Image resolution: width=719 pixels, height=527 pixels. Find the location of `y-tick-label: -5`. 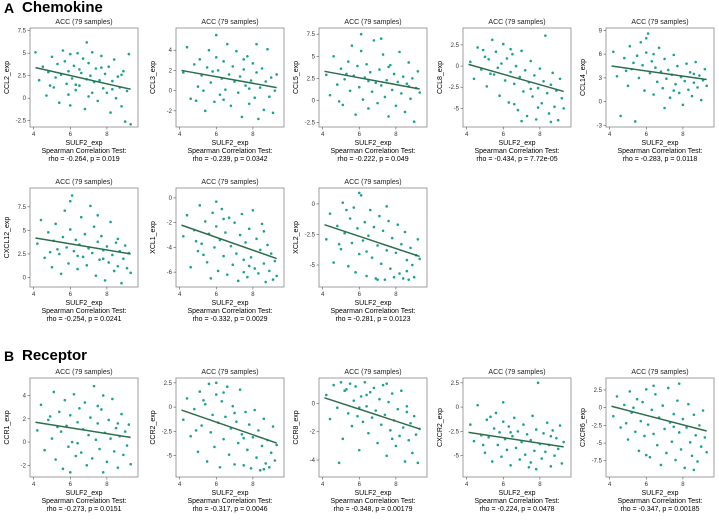

y-tick-label: -5 is located at coordinates (170, 457).